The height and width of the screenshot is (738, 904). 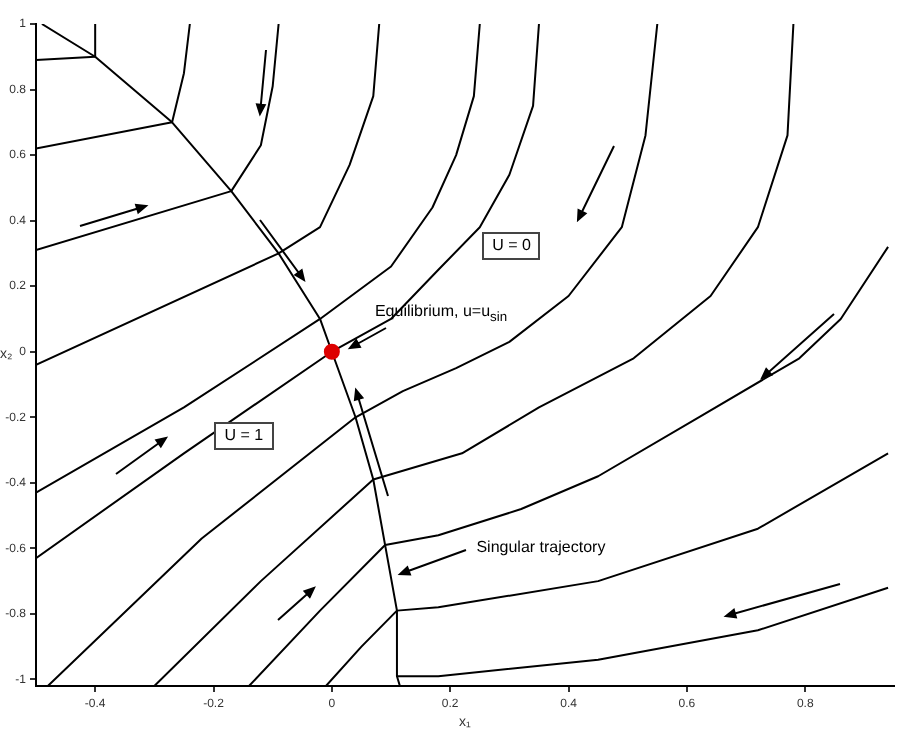 What do you see at coordinates (541, 547) in the screenshot?
I see `annotation: Singular trajectory` at bounding box center [541, 547].